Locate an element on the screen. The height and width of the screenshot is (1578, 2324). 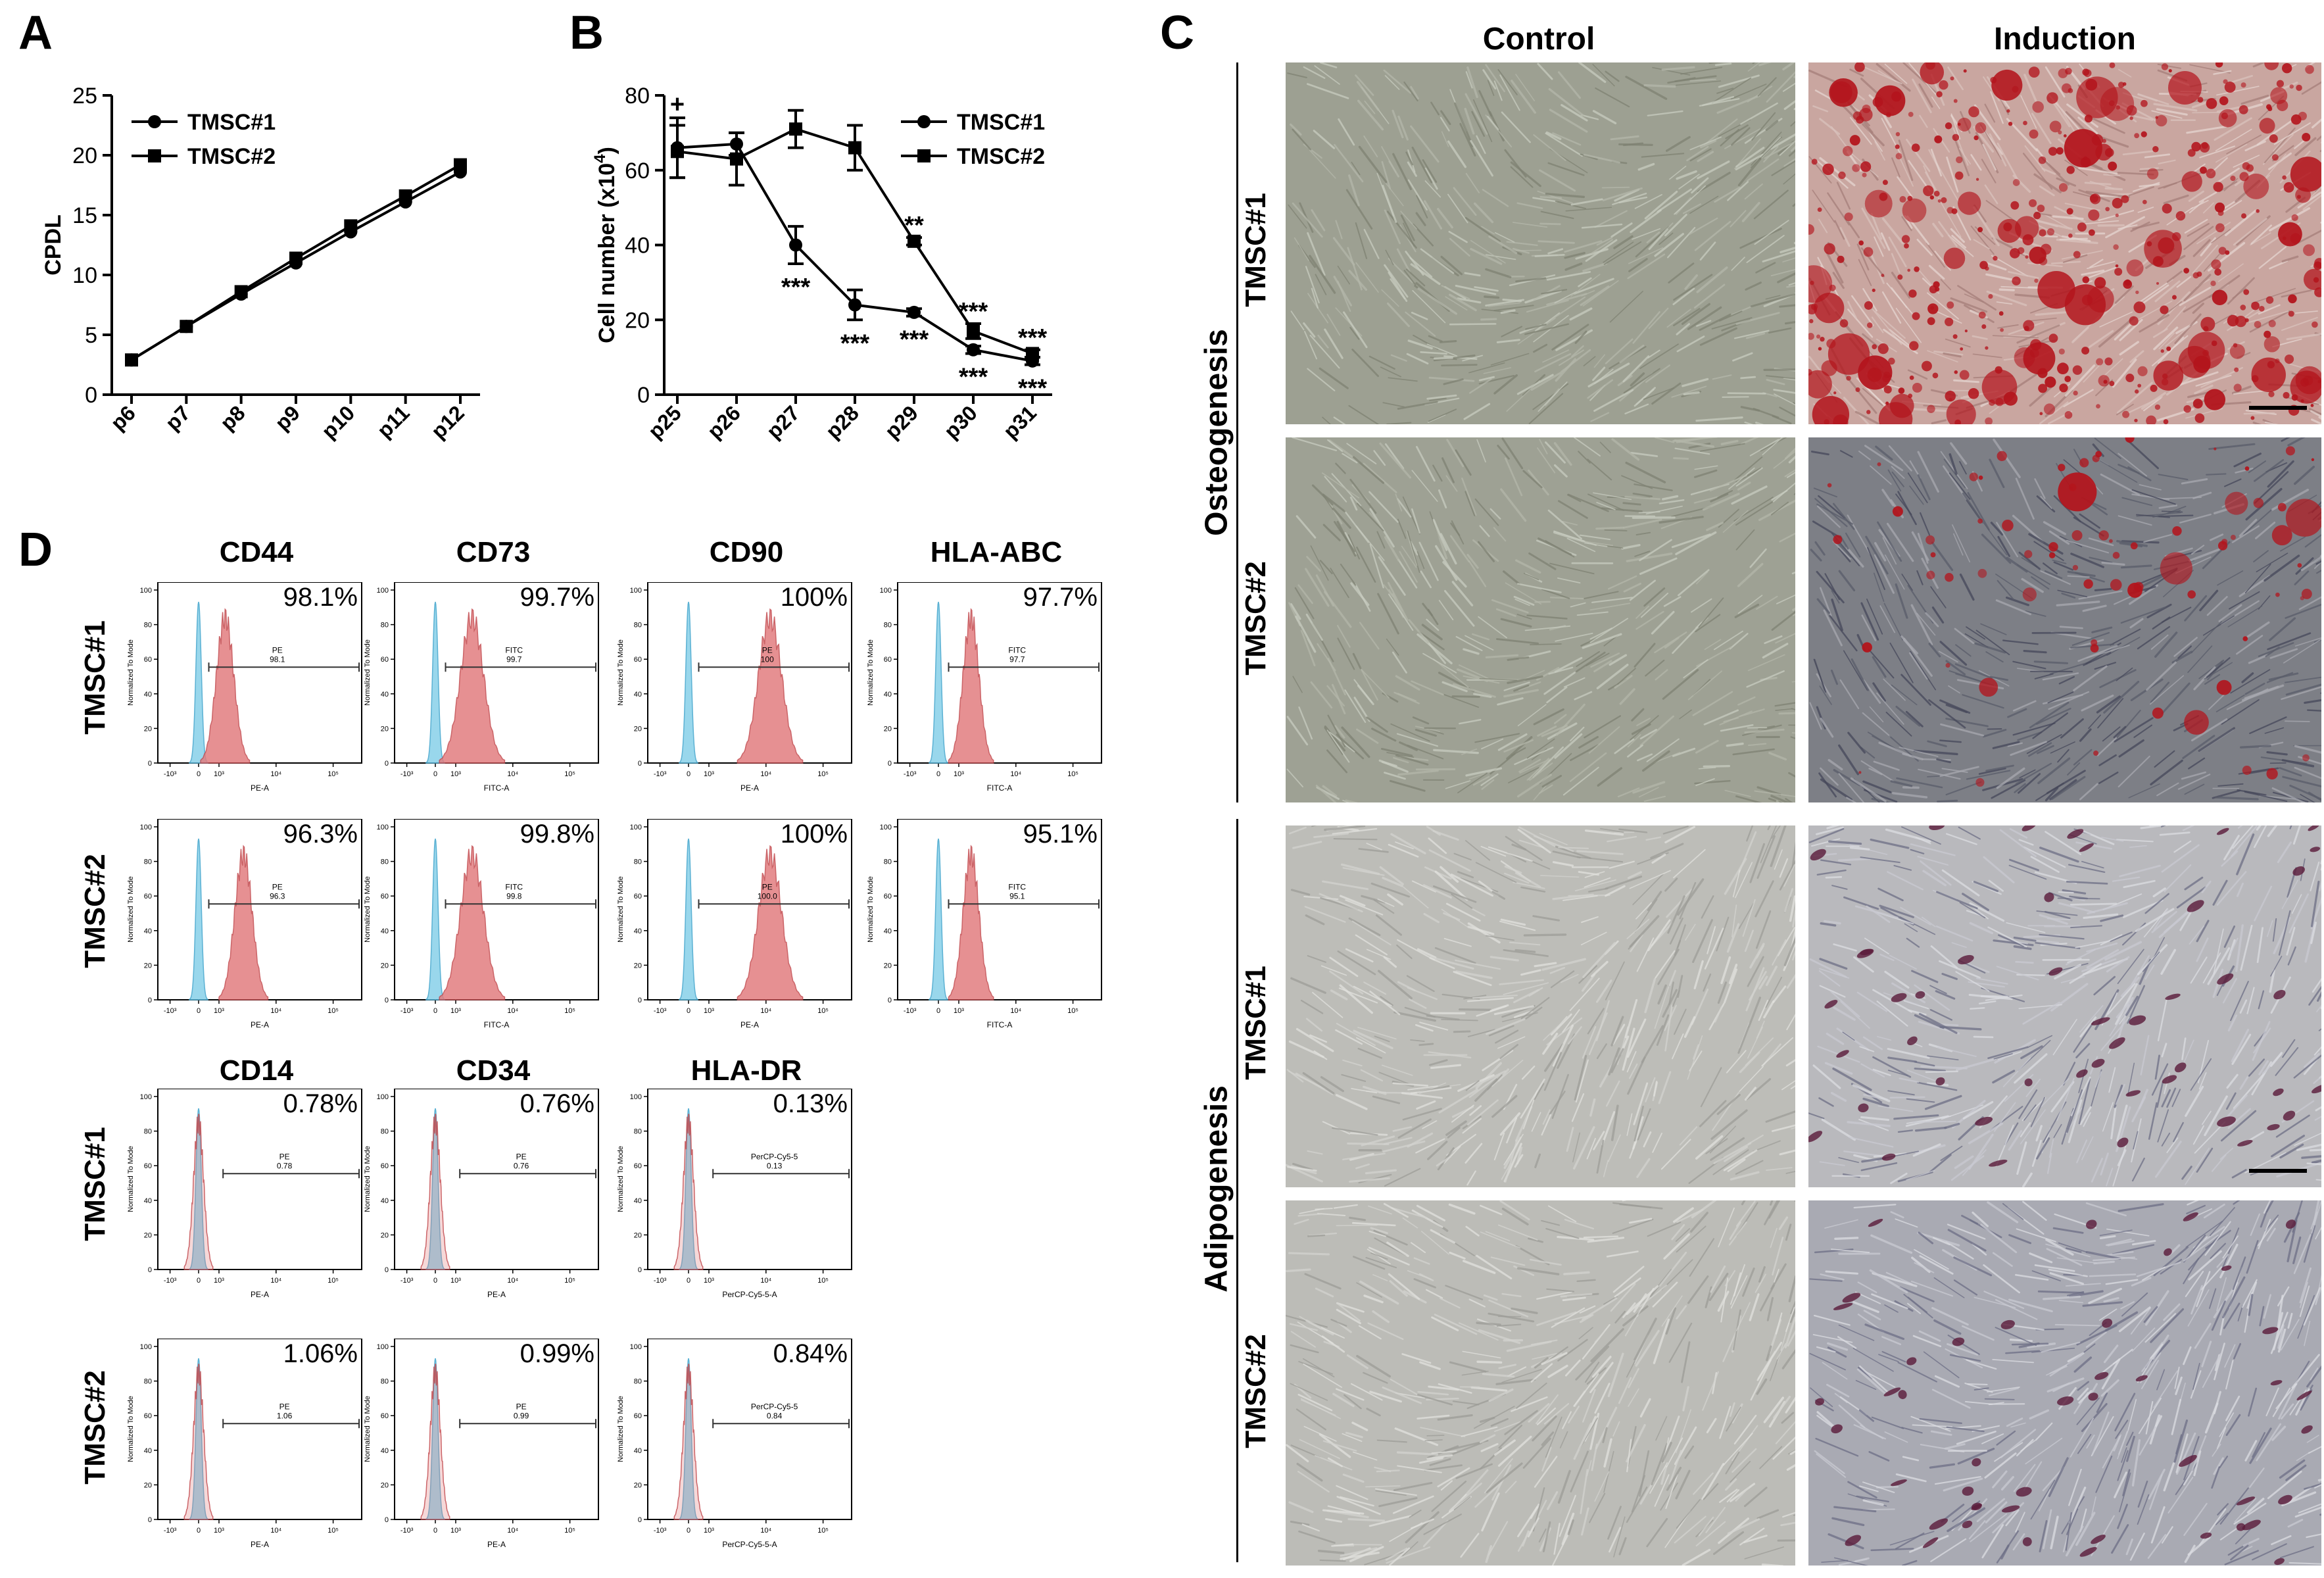
panel-letter-c: C is located at coordinates (1177, 33).